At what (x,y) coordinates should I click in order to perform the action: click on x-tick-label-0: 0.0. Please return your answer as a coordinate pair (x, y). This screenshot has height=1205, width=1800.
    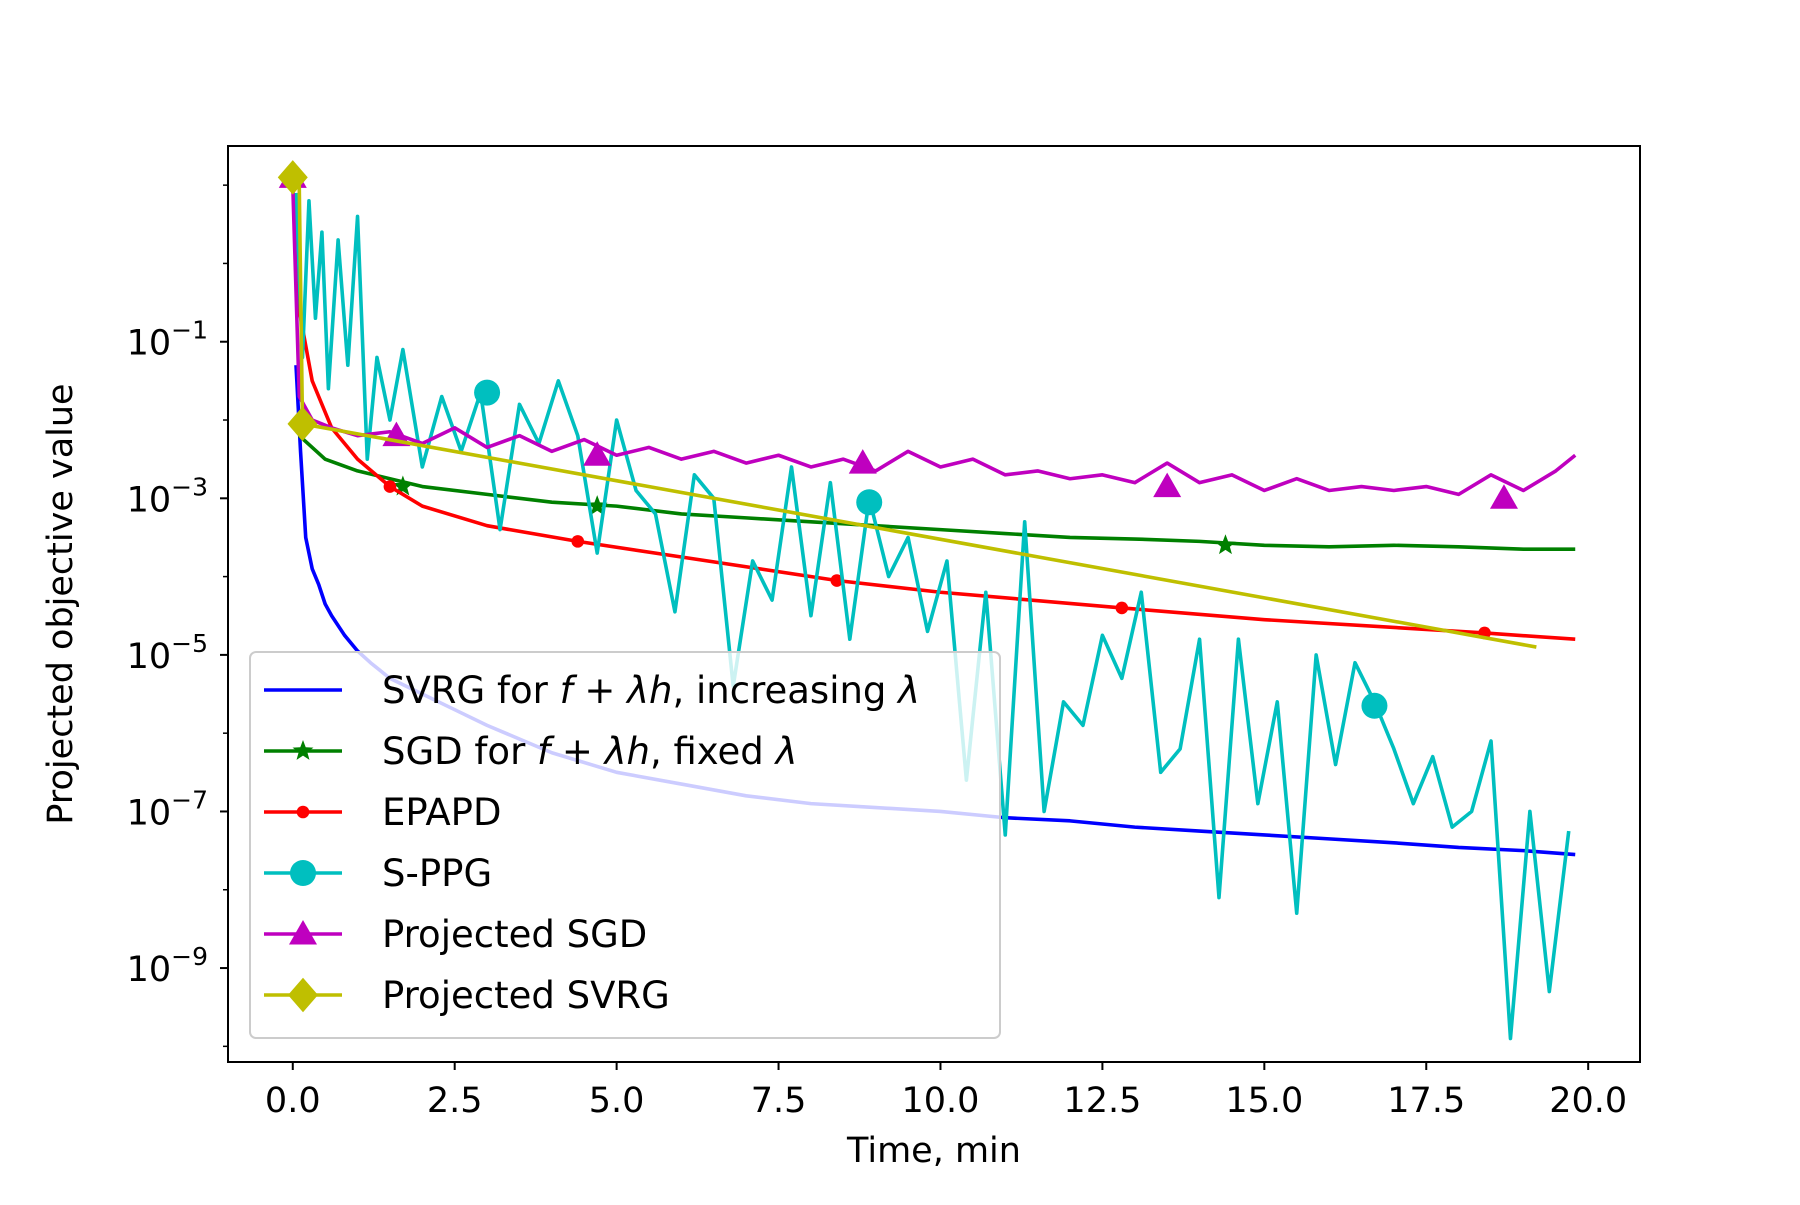
    Looking at the image, I should click on (293, 1101).